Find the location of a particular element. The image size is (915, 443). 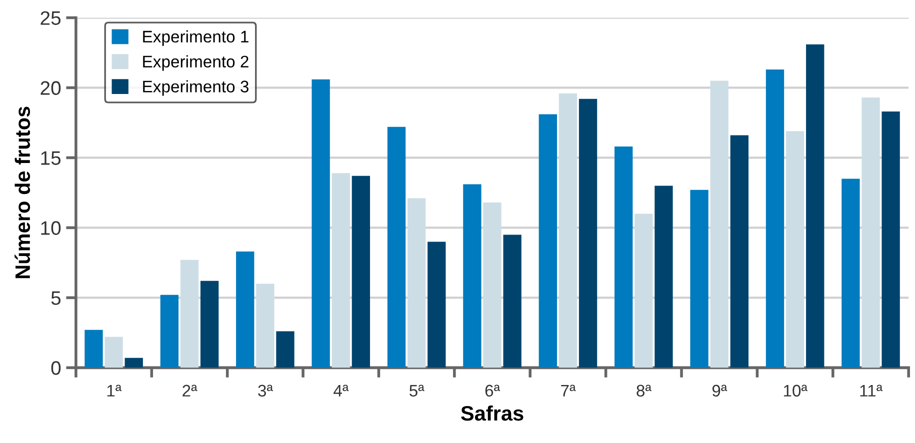

x-tick-label: 1ª is located at coordinates (114, 390).